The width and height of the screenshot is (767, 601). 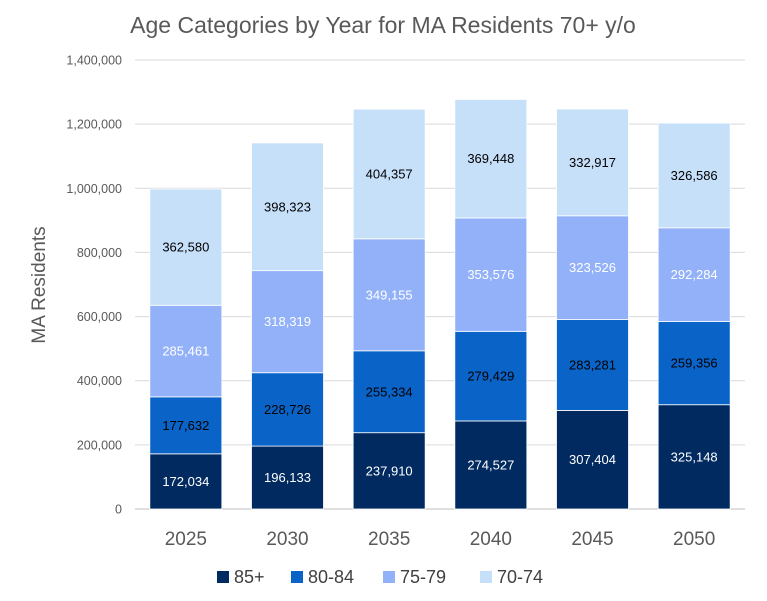 I want to click on data-label: 323,526, so click(x=592, y=267).